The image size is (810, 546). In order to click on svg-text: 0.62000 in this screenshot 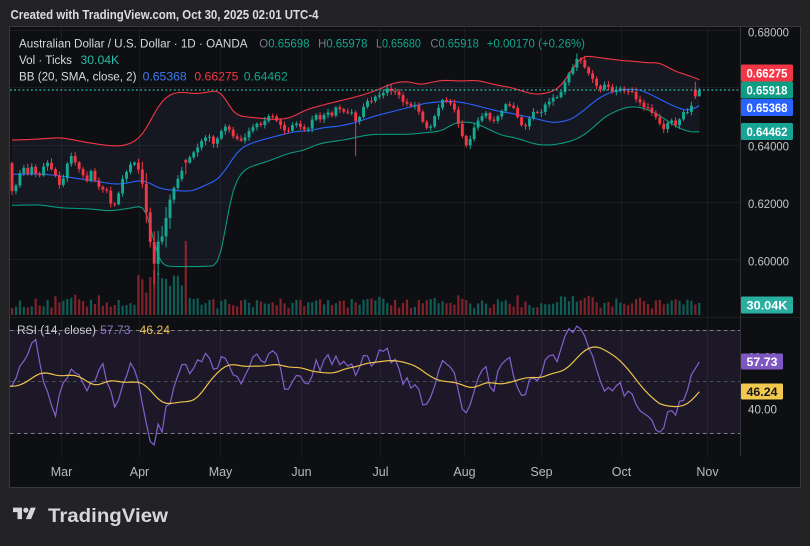, I will do `click(768, 204)`.